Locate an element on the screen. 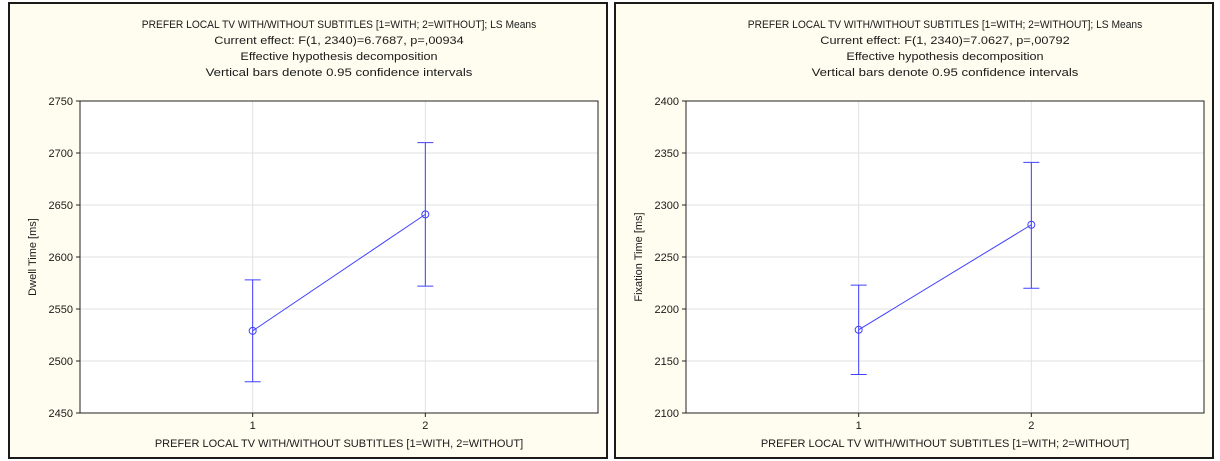 The height and width of the screenshot is (461, 1220). y-tick-label: 2700 is located at coordinates (61, 154).